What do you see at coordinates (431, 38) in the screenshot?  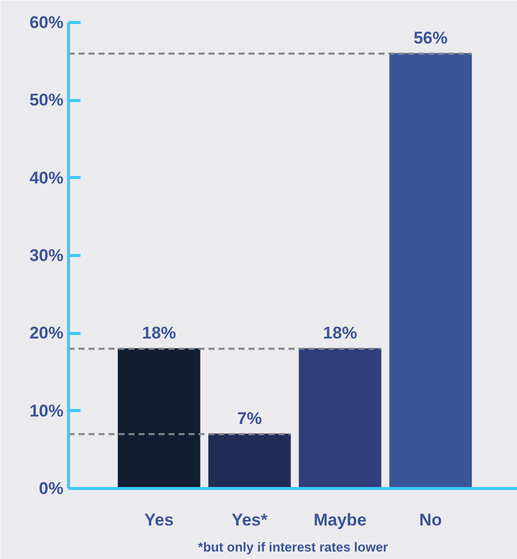 I see `data-label: 56%` at bounding box center [431, 38].